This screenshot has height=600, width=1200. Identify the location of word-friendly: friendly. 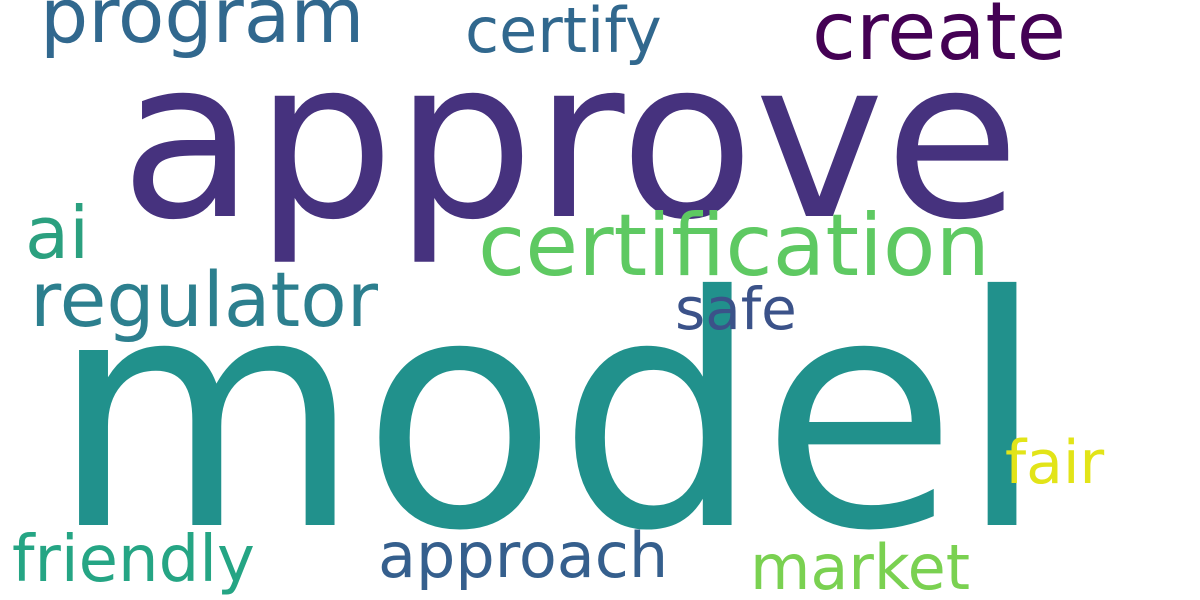
(133, 560).